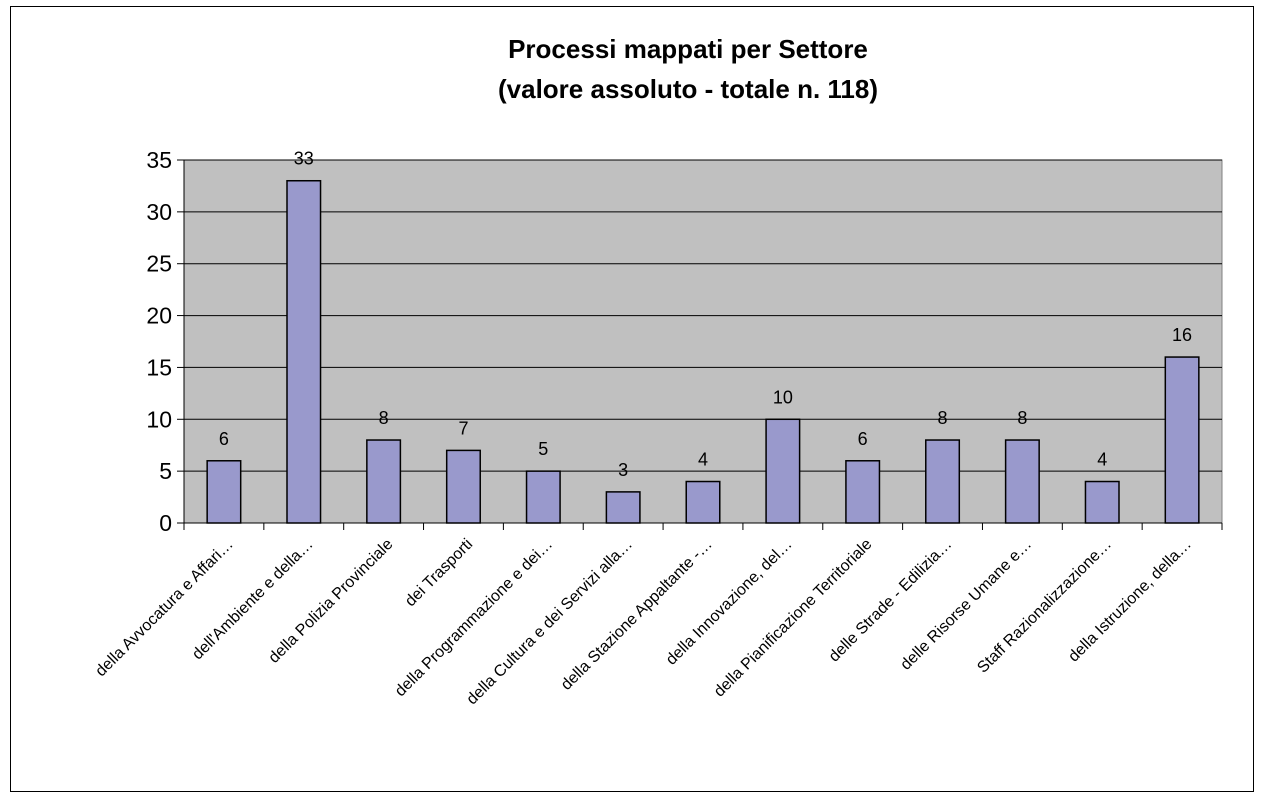  What do you see at coordinates (159, 316) in the screenshot?
I see `y-tick-label: 20` at bounding box center [159, 316].